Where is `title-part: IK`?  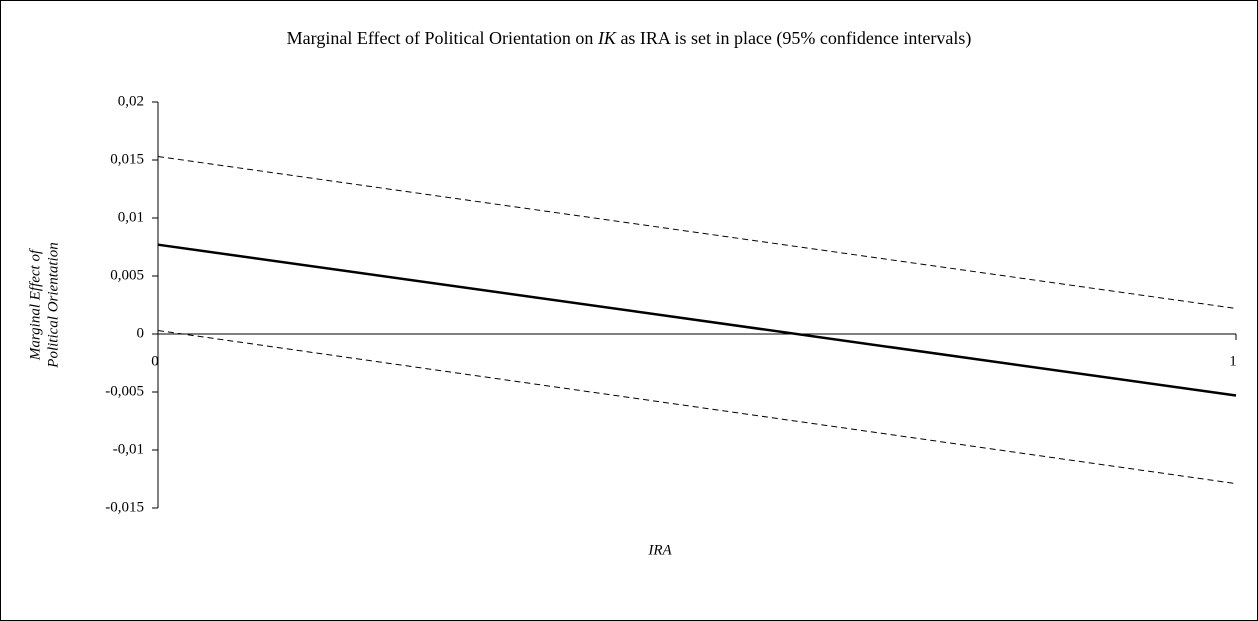
title-part: IK is located at coordinates (607, 38).